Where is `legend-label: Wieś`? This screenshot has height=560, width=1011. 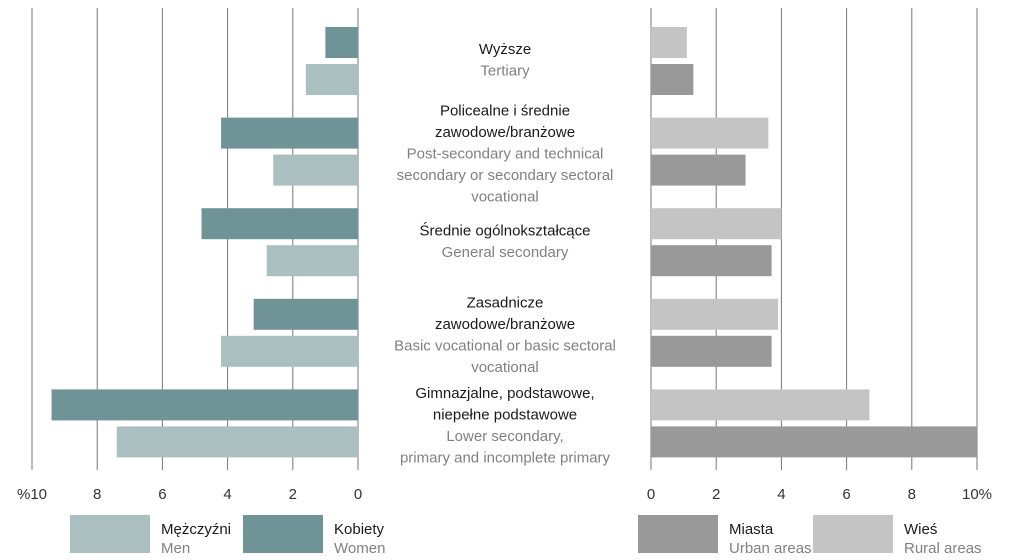 legend-label: Wieś is located at coordinates (920, 529).